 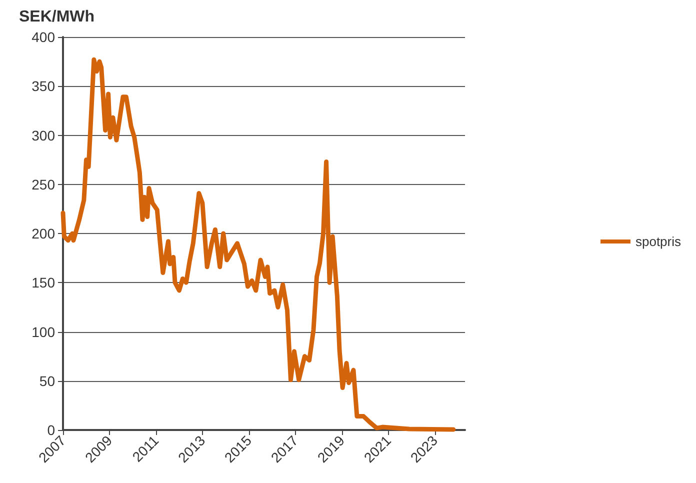 What do you see at coordinates (44, 234) in the screenshot?
I see `y-tick-label: 200` at bounding box center [44, 234].